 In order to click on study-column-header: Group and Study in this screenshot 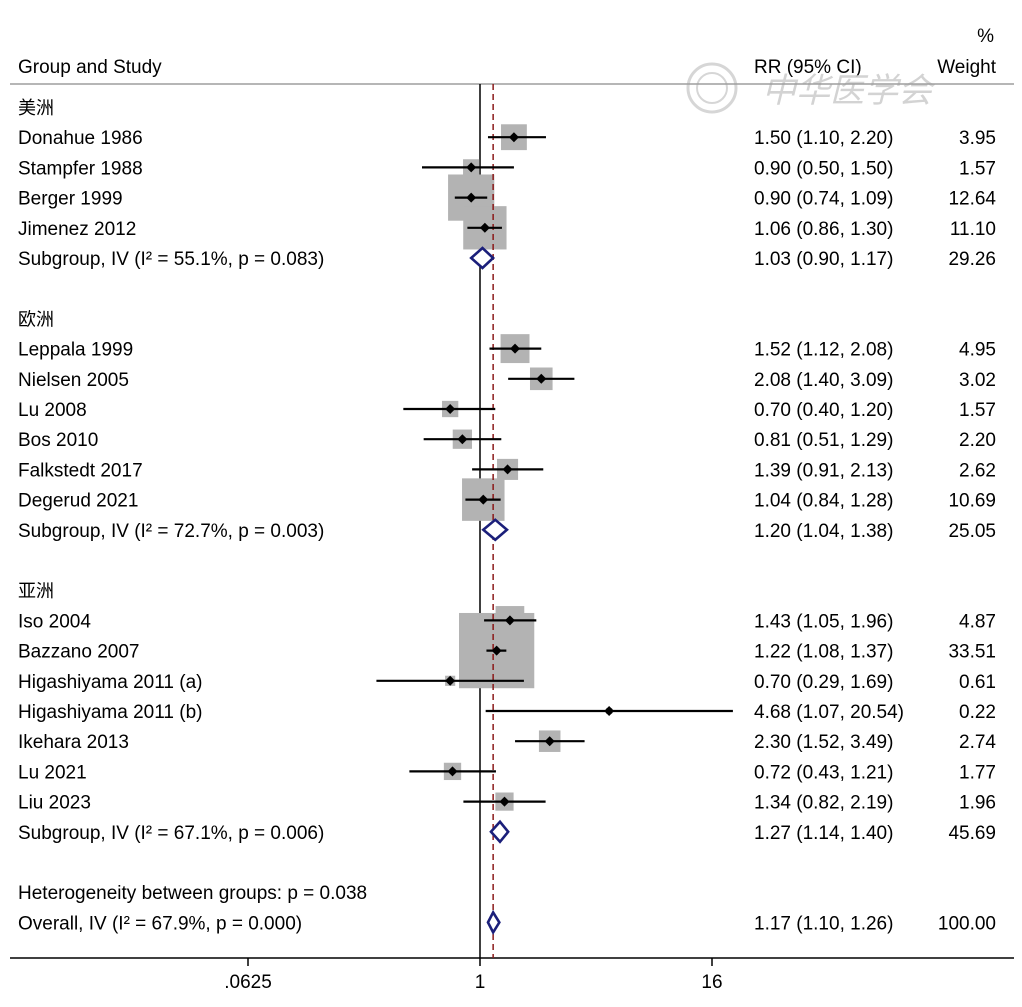, I will do `click(90, 67)`.